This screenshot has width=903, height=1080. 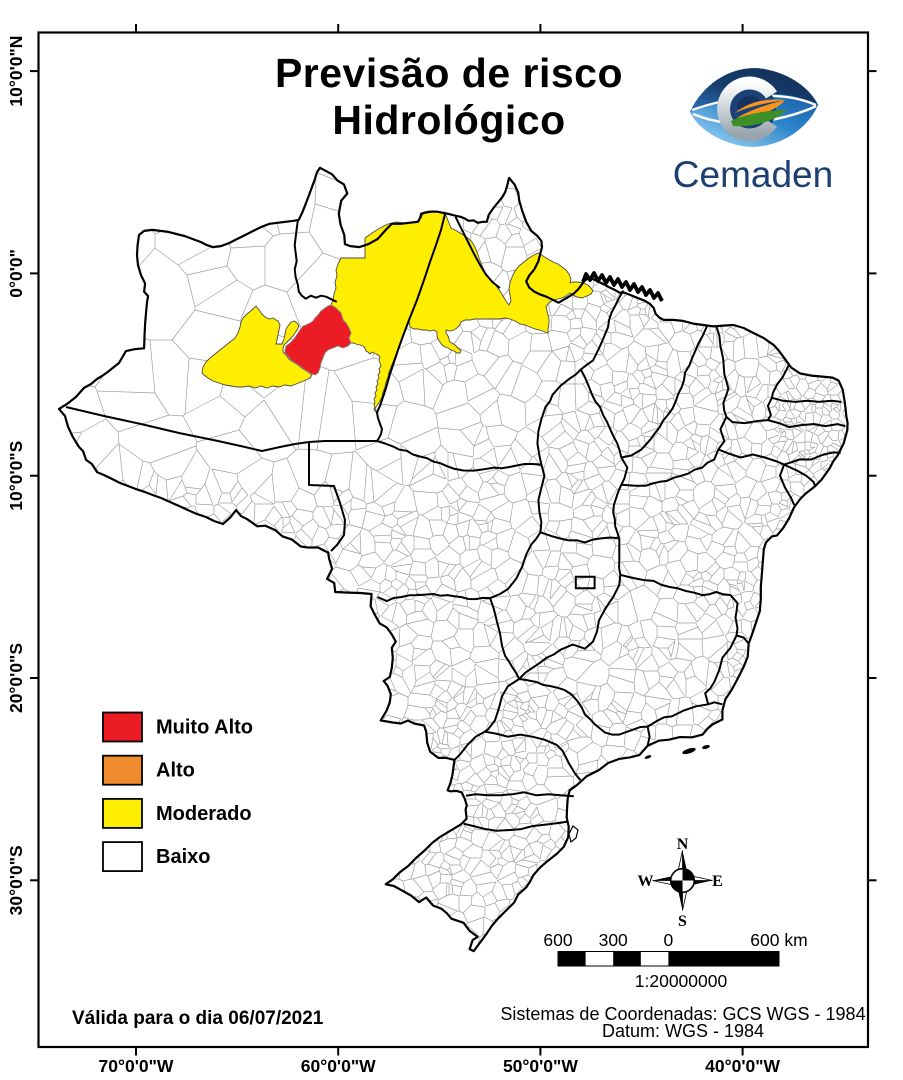 What do you see at coordinates (646, 881) in the screenshot?
I see `svg-text: W` at bounding box center [646, 881].